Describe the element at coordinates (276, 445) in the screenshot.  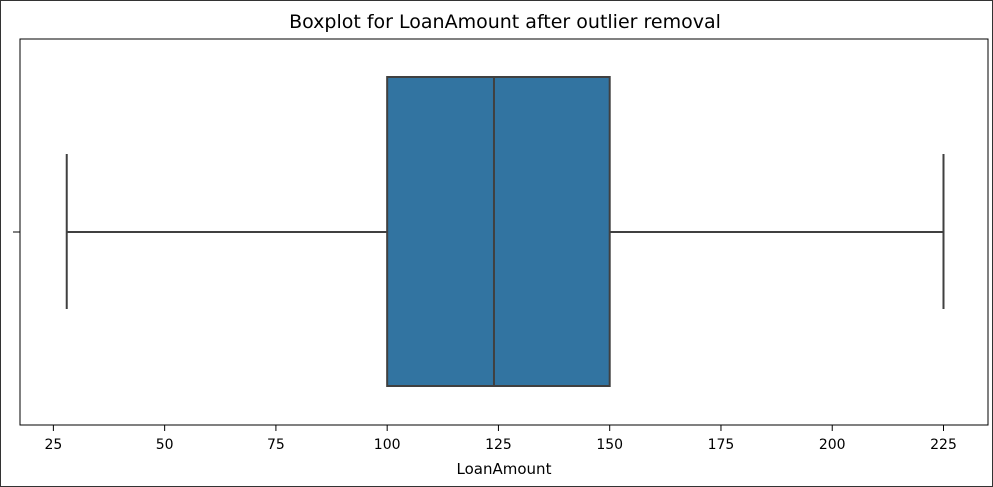
I see `x-tick-label: 75` at that location.